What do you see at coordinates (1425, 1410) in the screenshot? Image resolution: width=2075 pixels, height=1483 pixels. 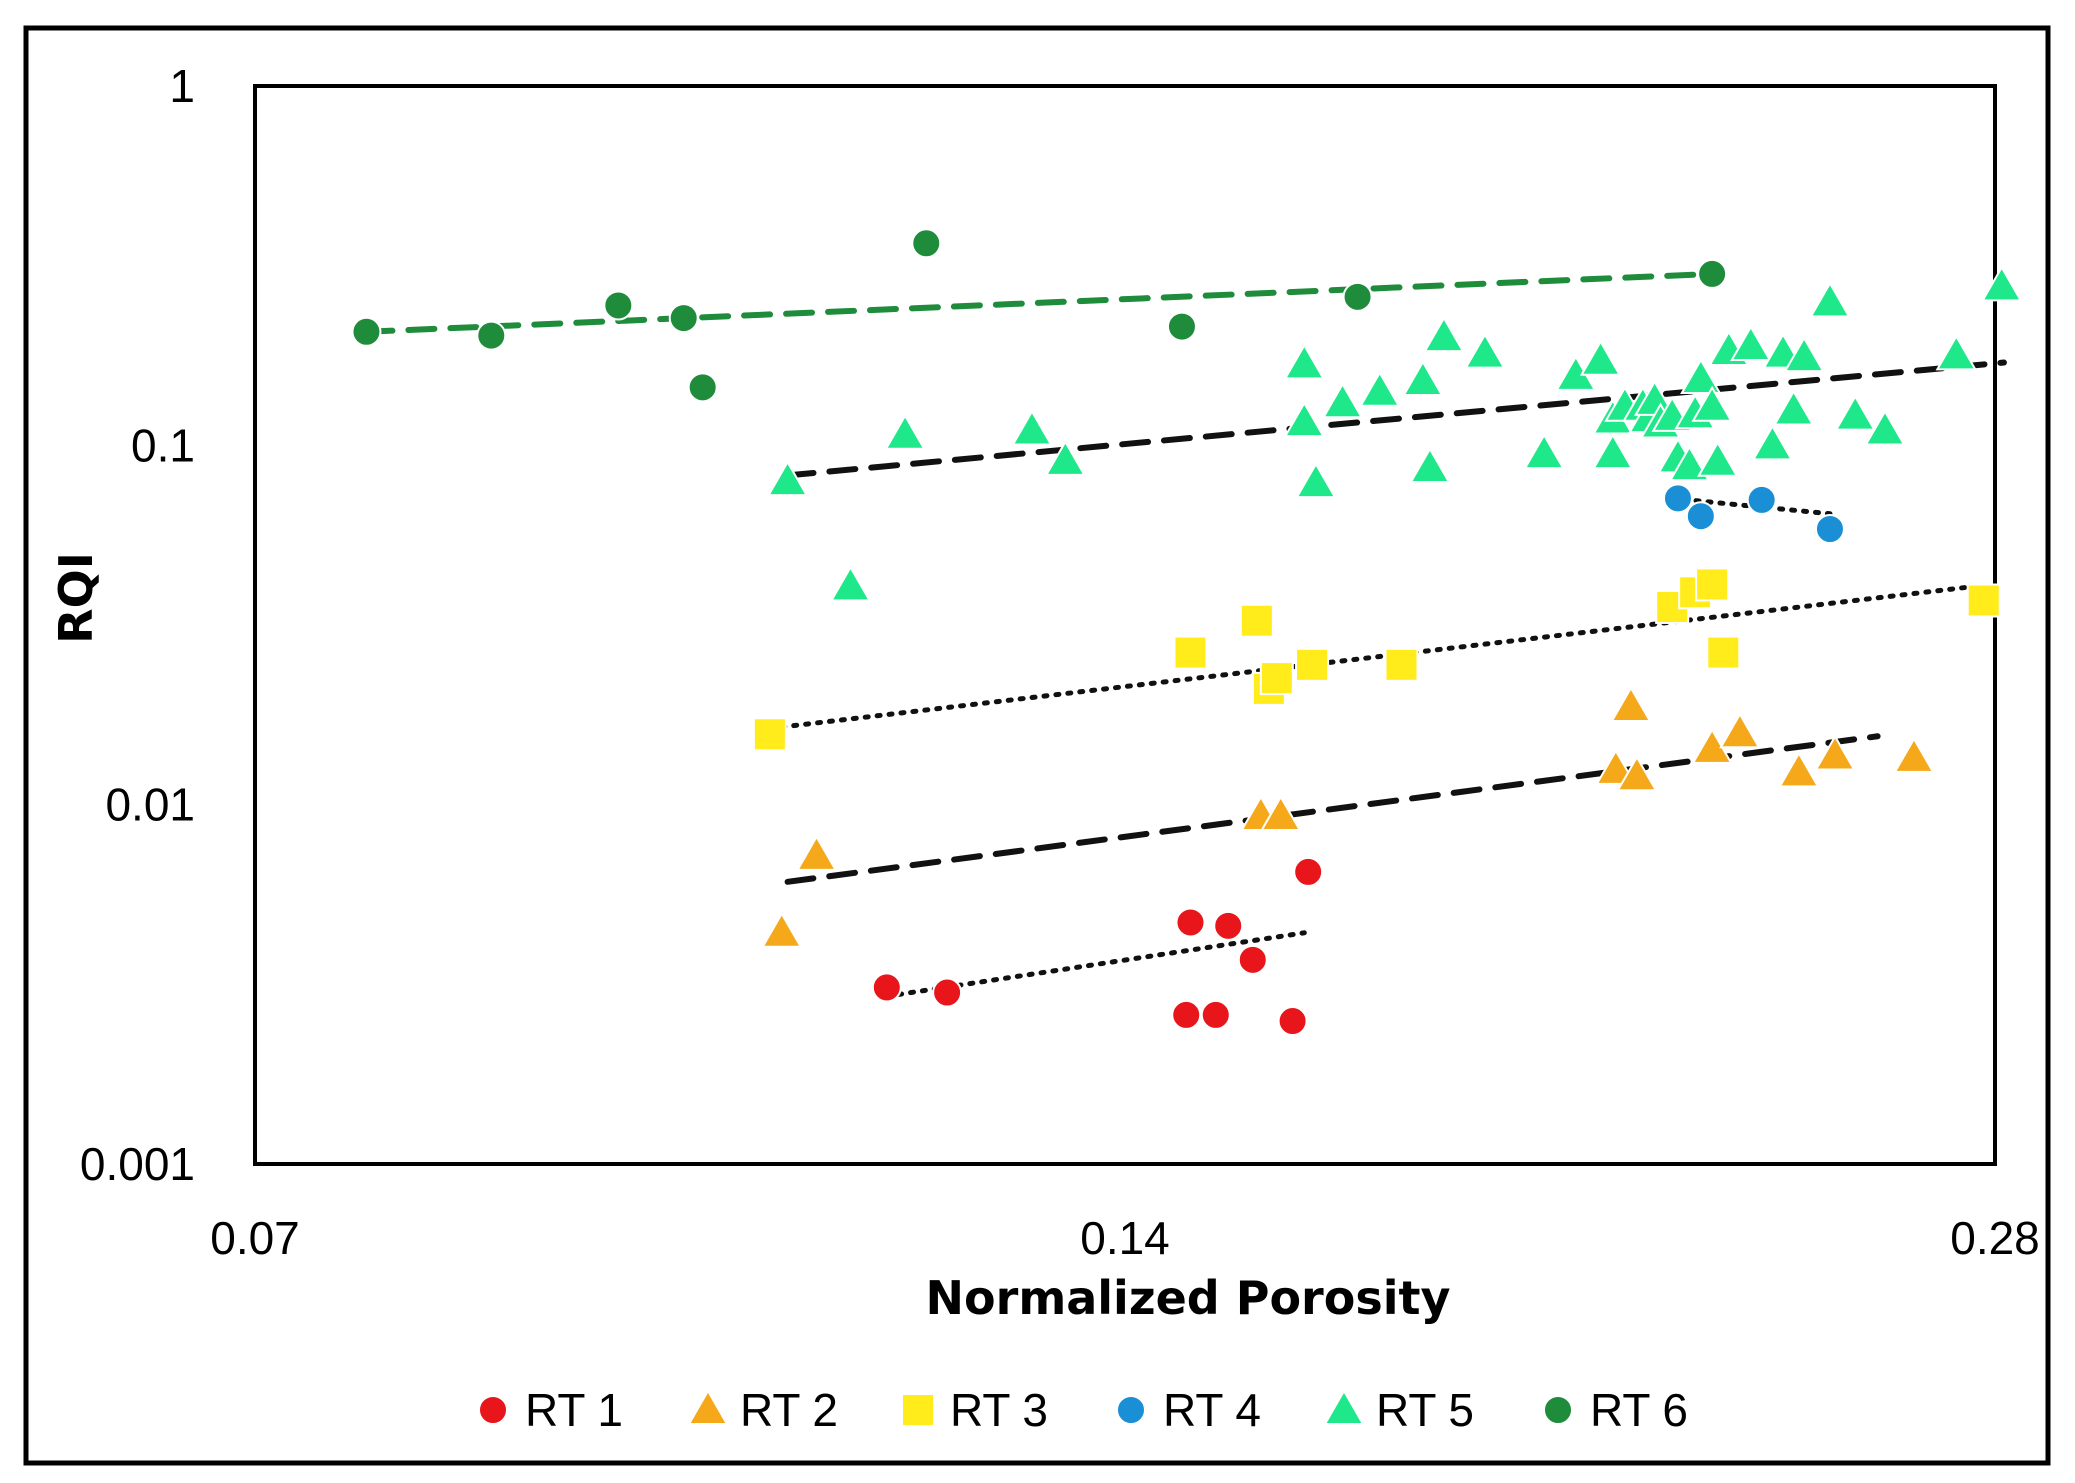 I see `legend-label: RT 5` at bounding box center [1425, 1410].